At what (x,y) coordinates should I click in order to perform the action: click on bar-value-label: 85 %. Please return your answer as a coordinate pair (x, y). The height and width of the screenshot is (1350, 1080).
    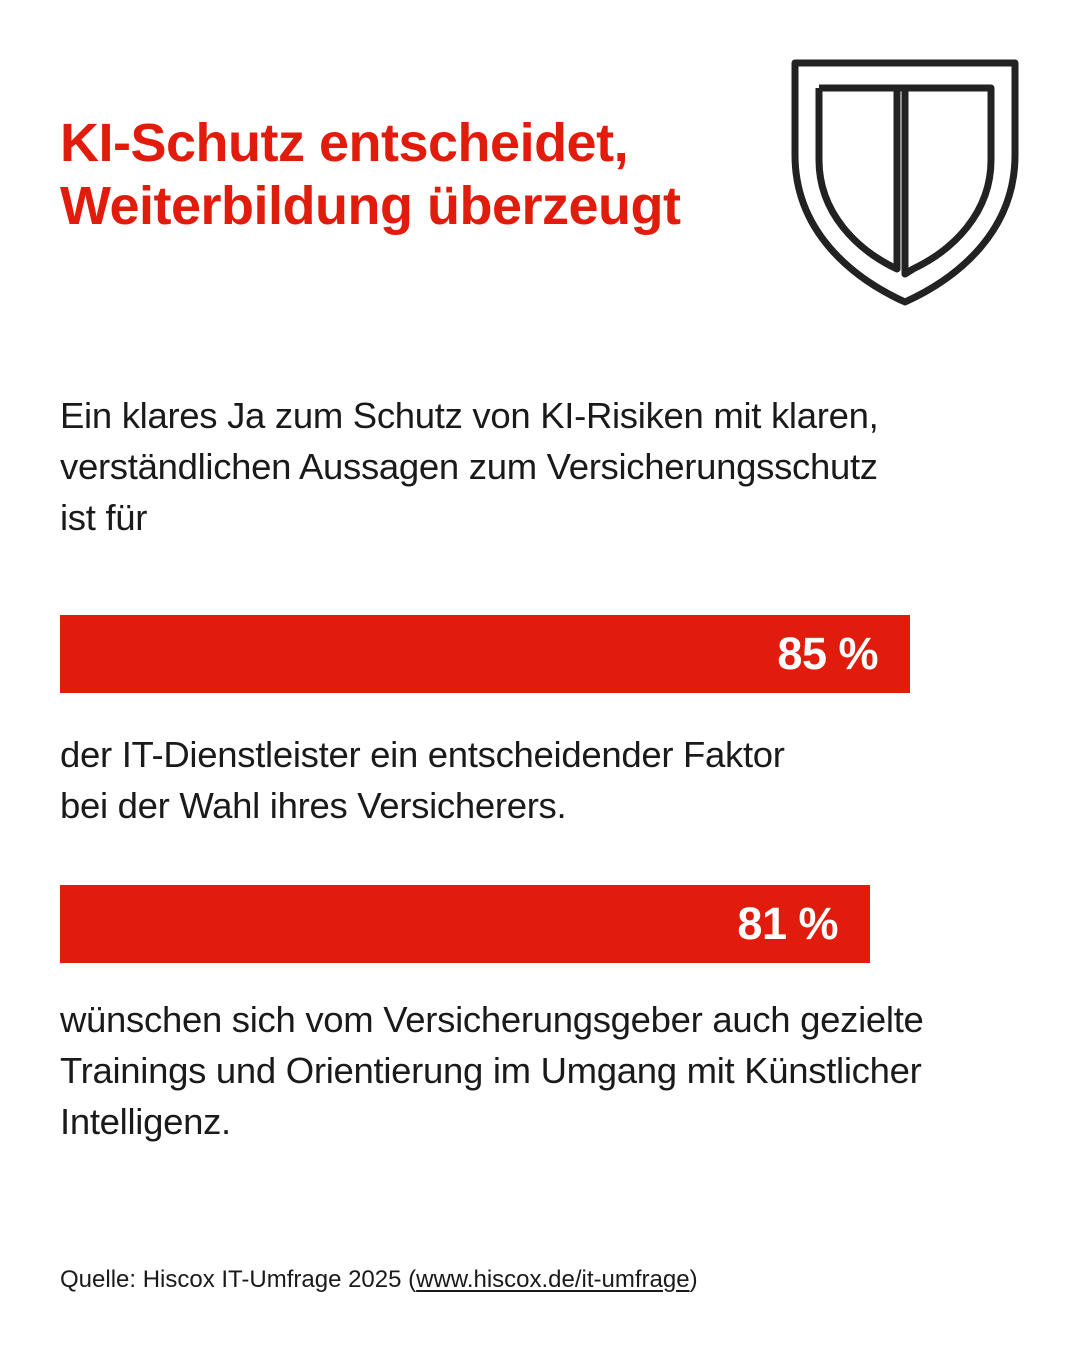
    Looking at the image, I should click on (827, 653).